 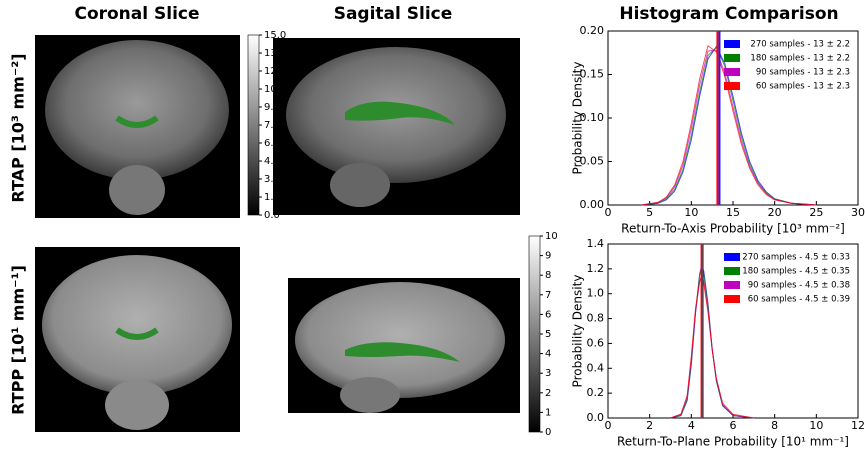 What do you see at coordinates (592, 117) in the screenshot?
I see `y-tick-label: 0.10` at bounding box center [592, 117].